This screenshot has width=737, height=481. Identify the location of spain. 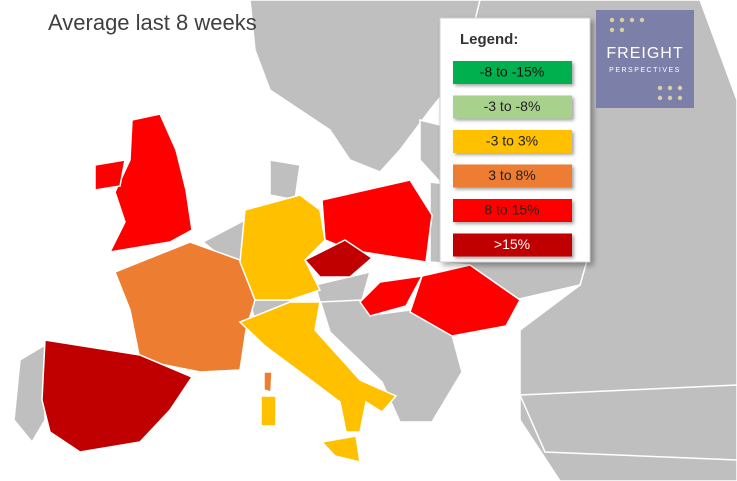
(117, 396).